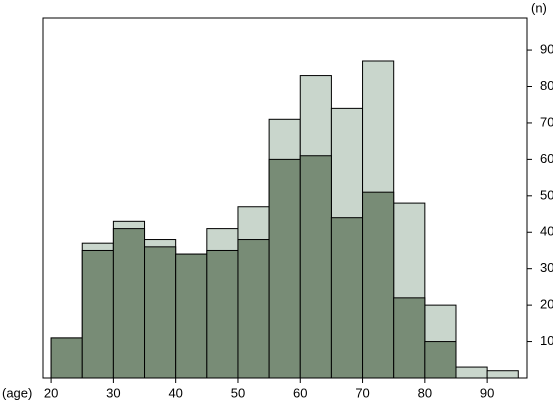 This screenshot has width=553, height=403. What do you see at coordinates (546, 194) in the screenshot?
I see `y-tick-label: 50` at bounding box center [546, 194].